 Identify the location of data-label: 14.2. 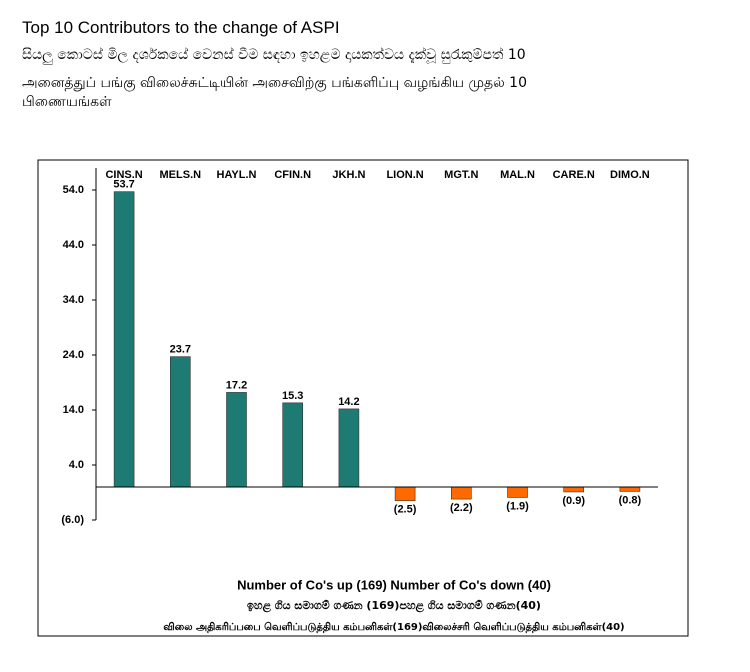
(348, 402).